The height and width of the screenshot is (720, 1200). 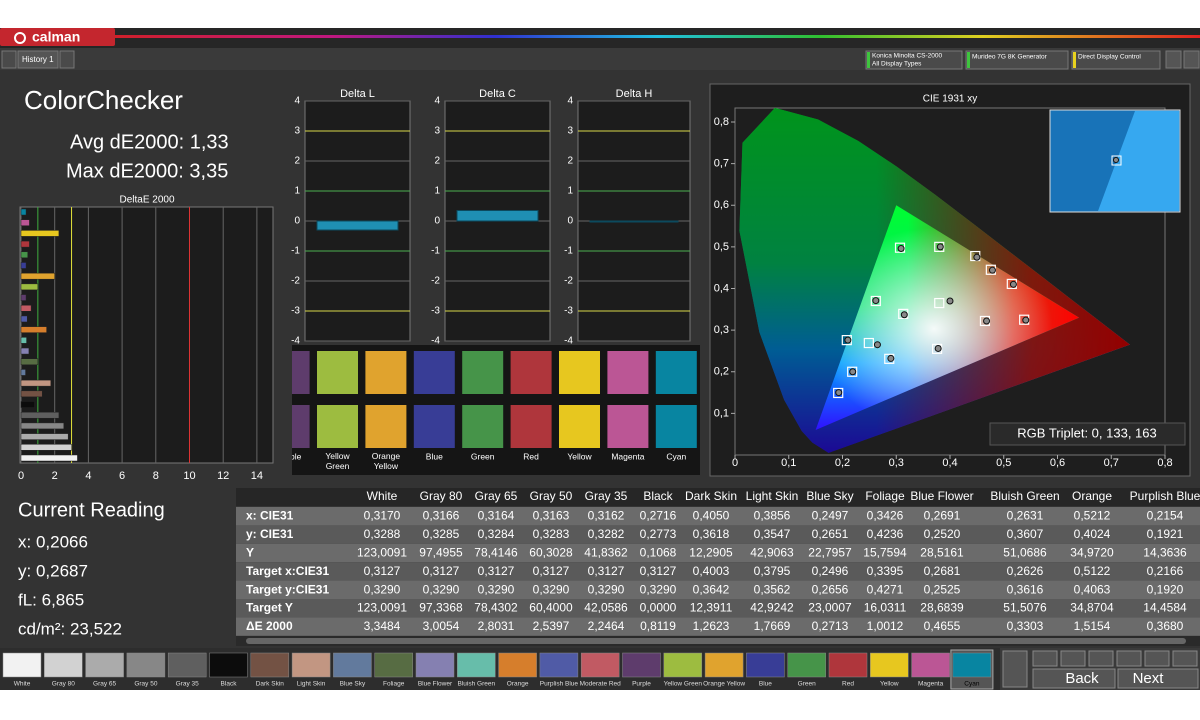 I want to click on rgb-triplet: RGB Triplet: 0, 133, 163, so click(x=1086, y=432).